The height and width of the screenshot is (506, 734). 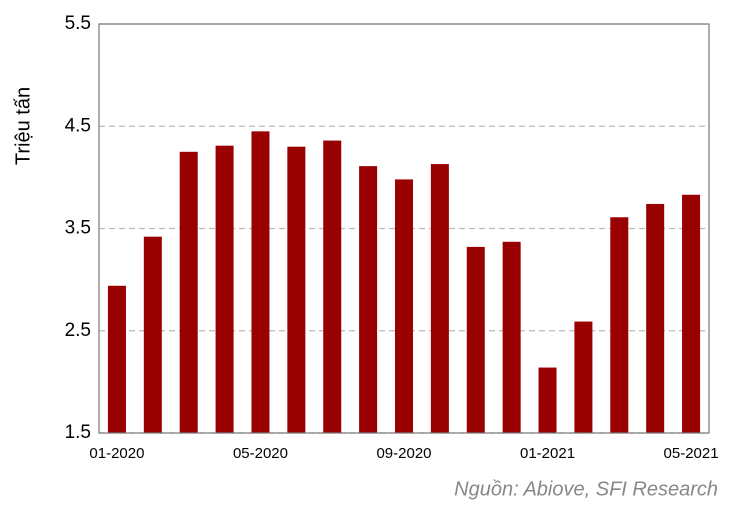 I want to click on x-tick-label: 01-2020, so click(x=116, y=453).